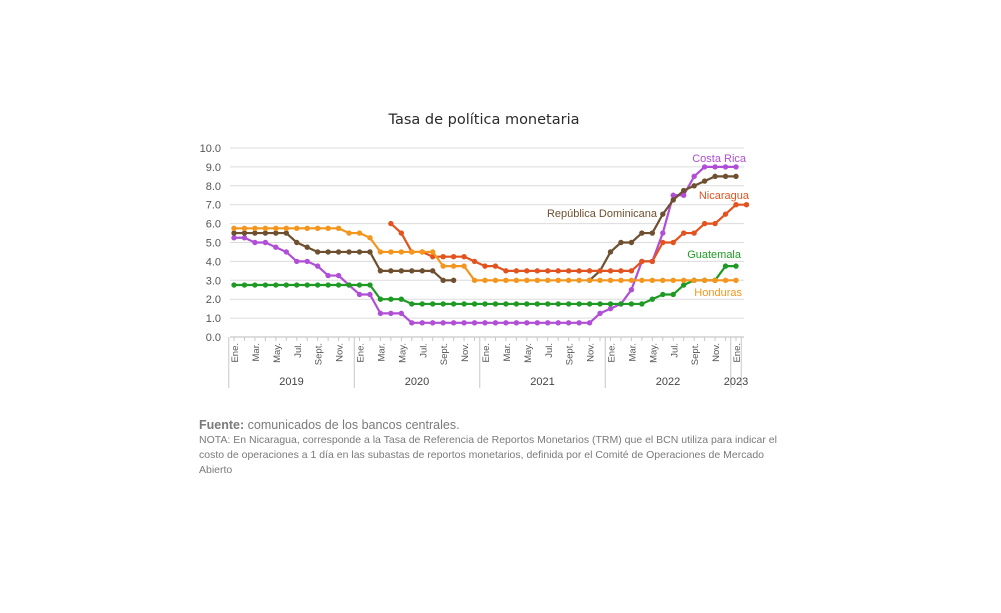 The image size is (1001, 613). What do you see at coordinates (210, 149) in the screenshot?
I see `y-tick-label: 10.0` at bounding box center [210, 149].